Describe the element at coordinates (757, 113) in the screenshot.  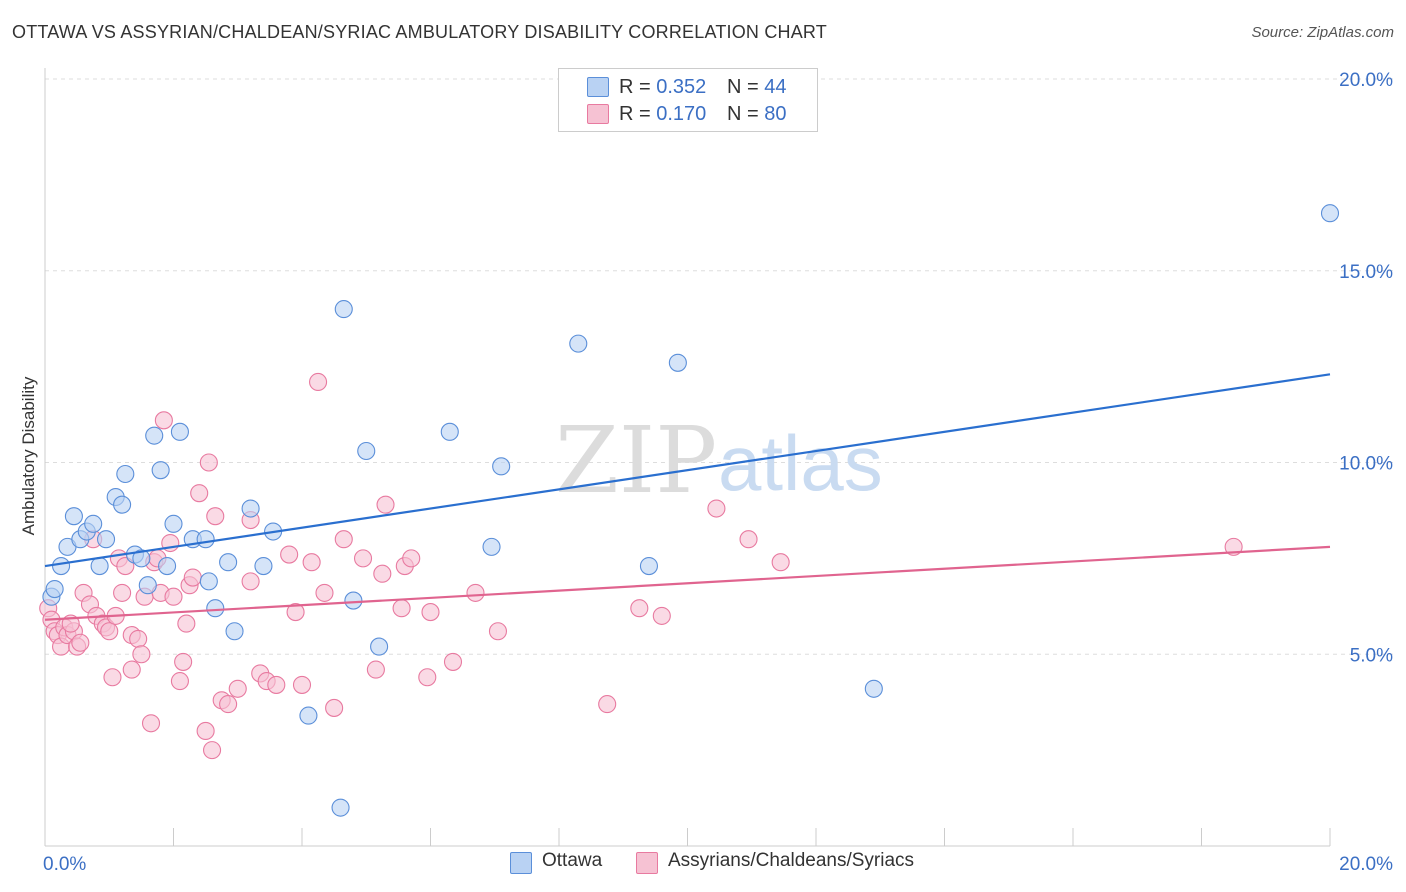
I see `n-stat: N = 80` at that location.